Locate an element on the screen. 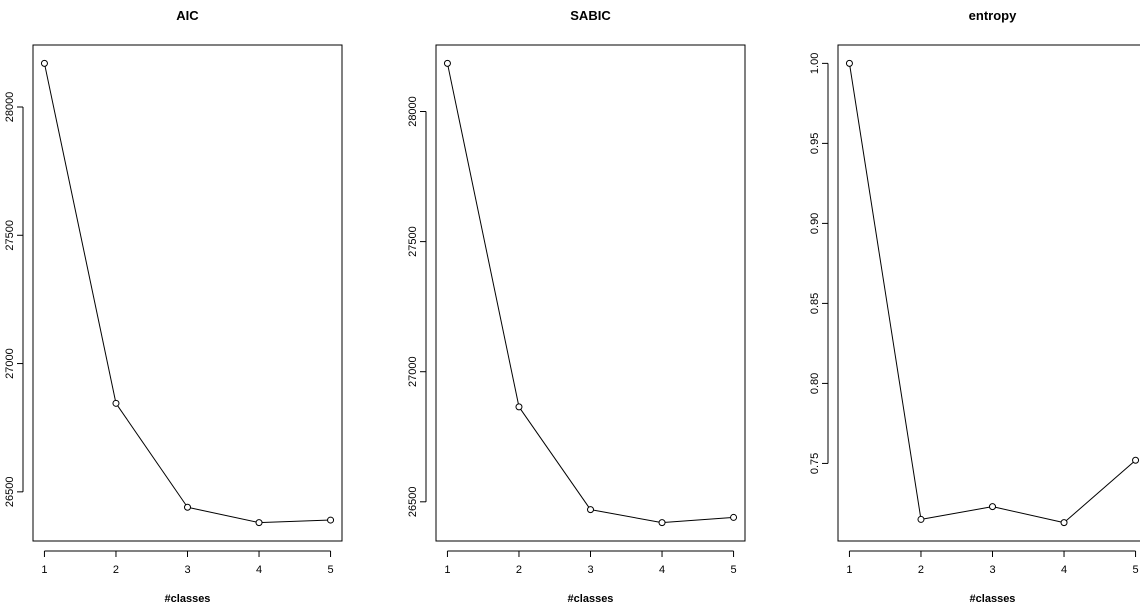  y-tick-label: 1.00 is located at coordinates (815, 63).